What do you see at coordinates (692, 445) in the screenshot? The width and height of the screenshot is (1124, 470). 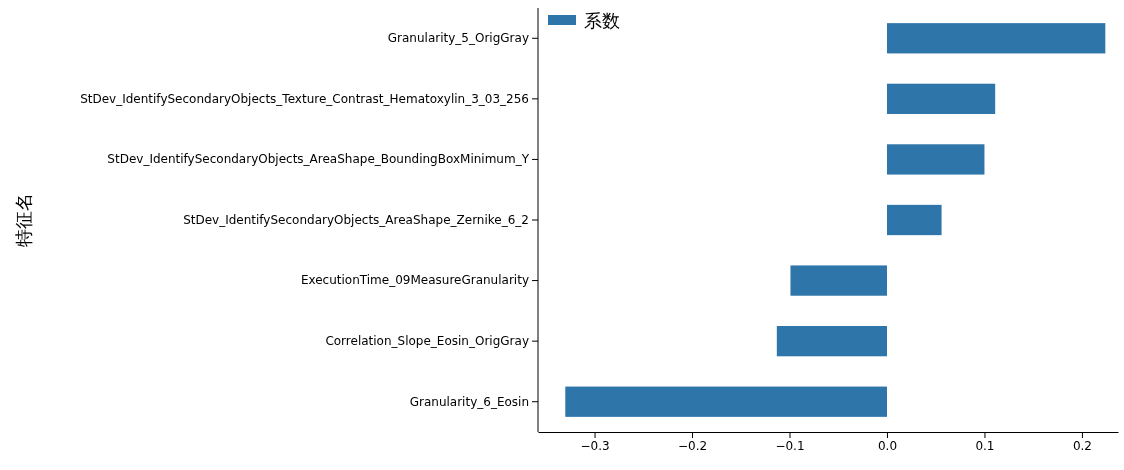 I see `x-tick-label: −0.2` at bounding box center [692, 445].